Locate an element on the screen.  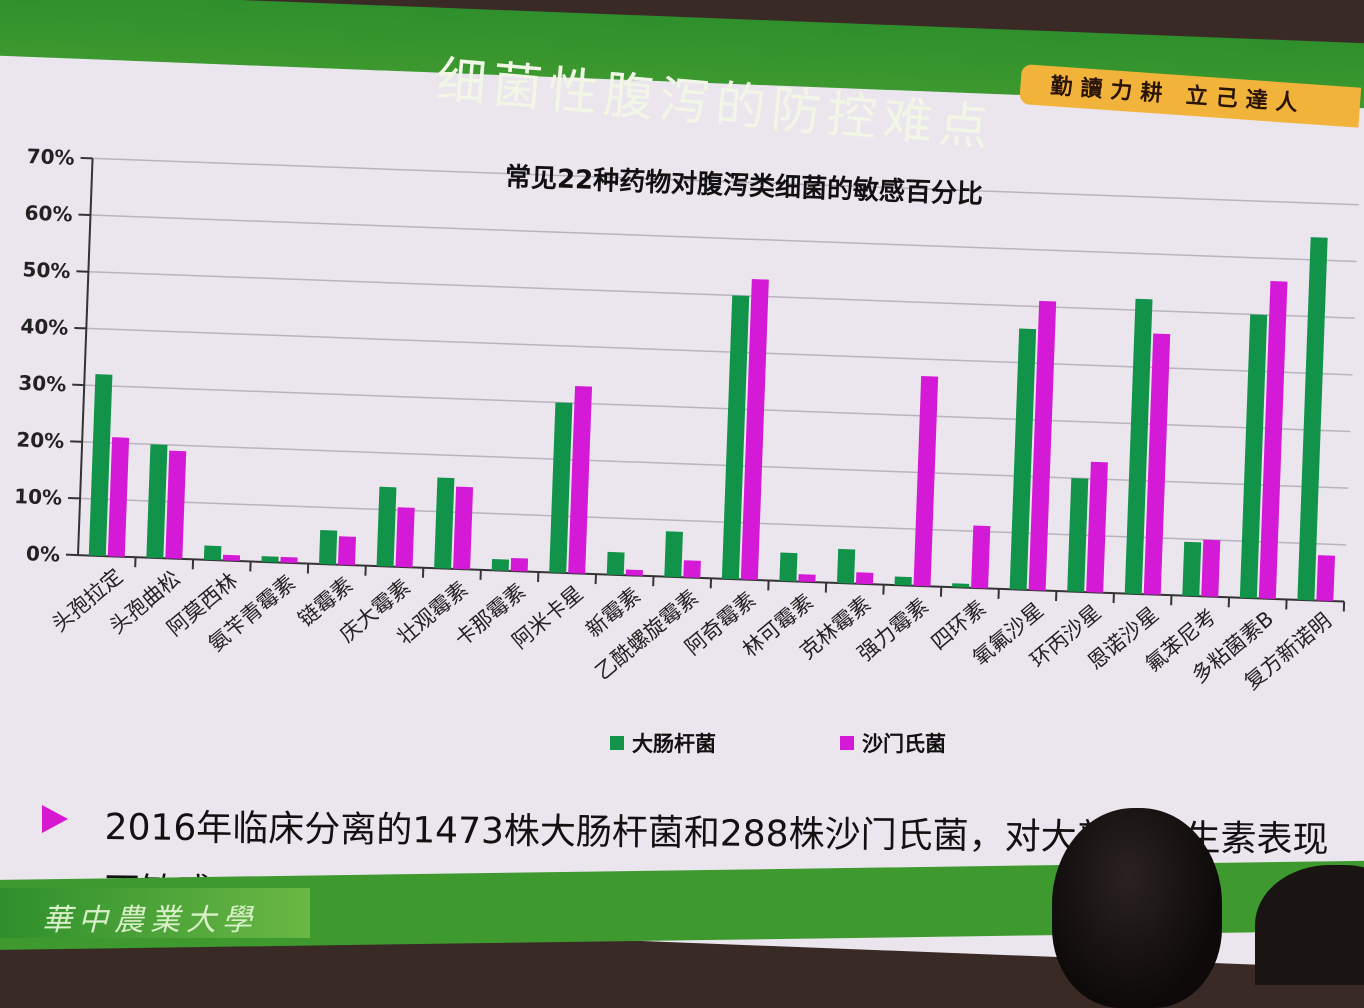
y-tick-label: 30% is located at coordinates (42, 384).